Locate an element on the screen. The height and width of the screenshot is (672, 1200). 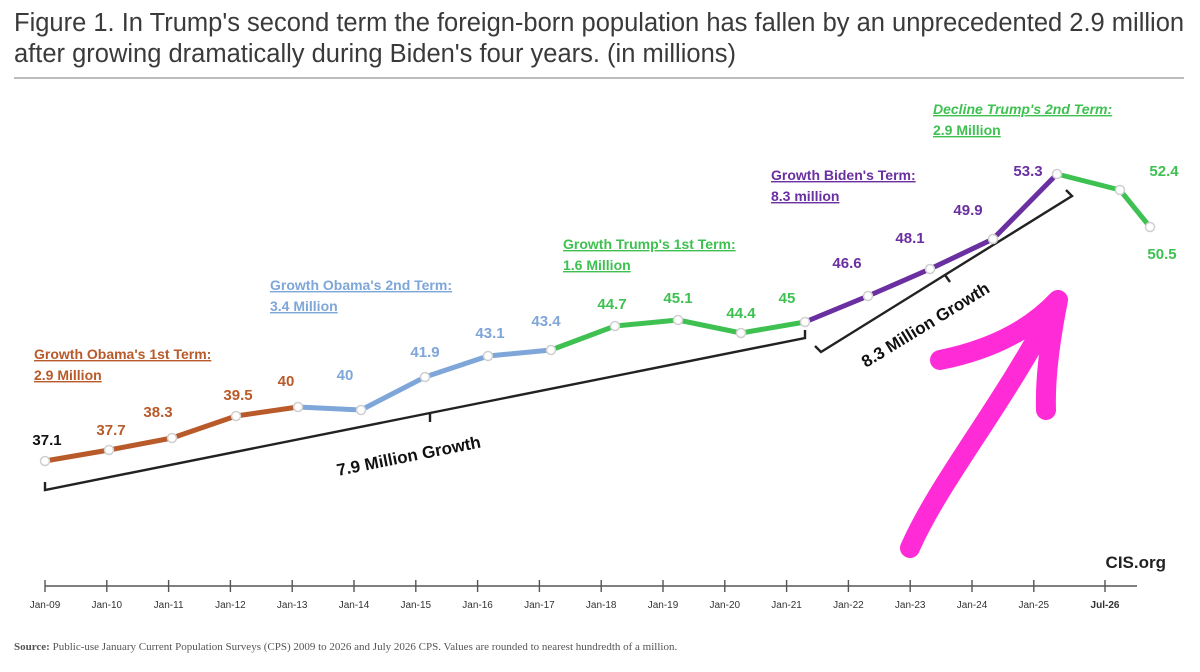
annotation-arrow is located at coordinates (984, 424).